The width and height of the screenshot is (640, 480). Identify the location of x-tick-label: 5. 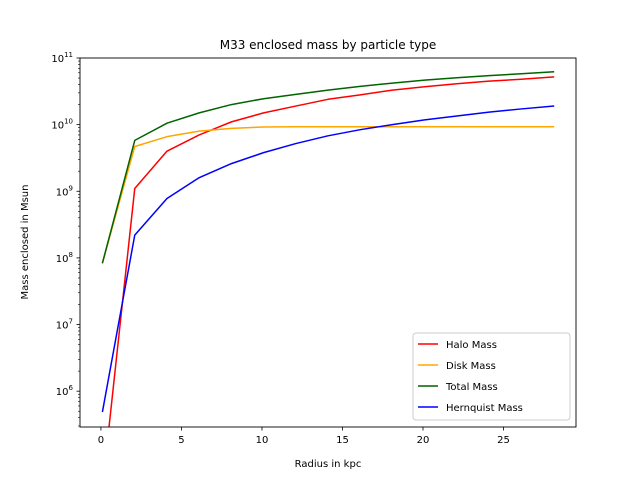
(181, 440).